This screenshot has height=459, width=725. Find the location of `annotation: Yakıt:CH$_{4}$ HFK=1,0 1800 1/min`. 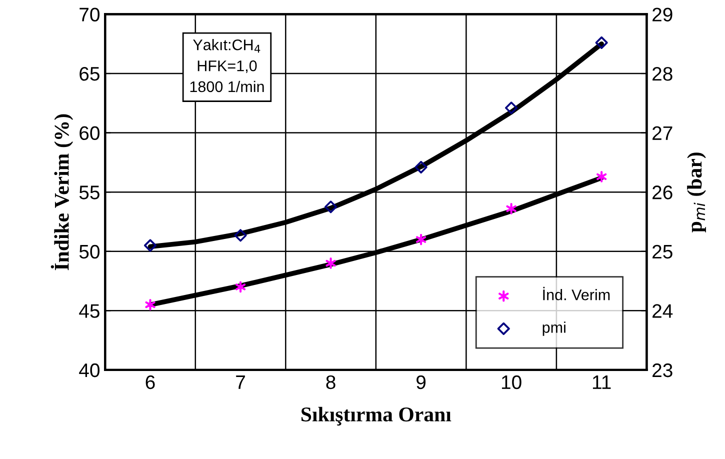

annotation: Yakıt:CH$_{4}$ HFK=1,0 1800 1/min is located at coordinates (227, 65).